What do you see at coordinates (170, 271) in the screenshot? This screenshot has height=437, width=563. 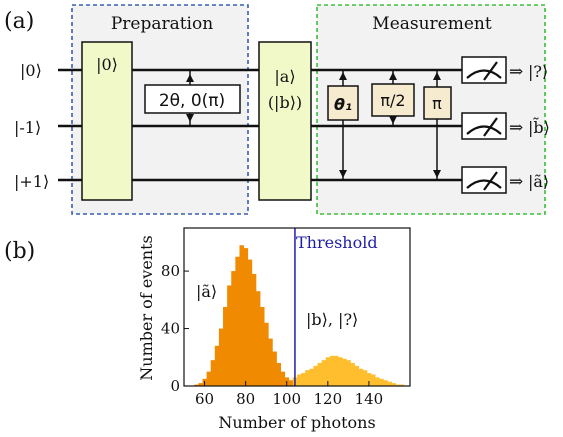 I see `y-tick-label: 80` at bounding box center [170, 271].